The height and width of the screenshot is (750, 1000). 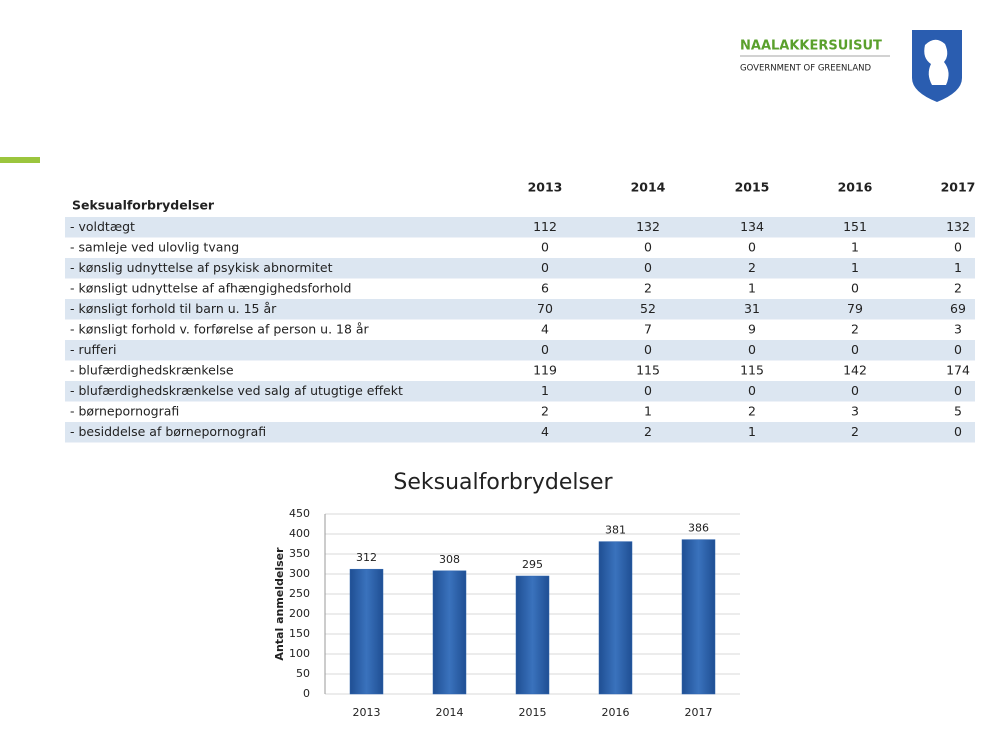 I want to click on cell-value: 69, so click(x=958, y=308).